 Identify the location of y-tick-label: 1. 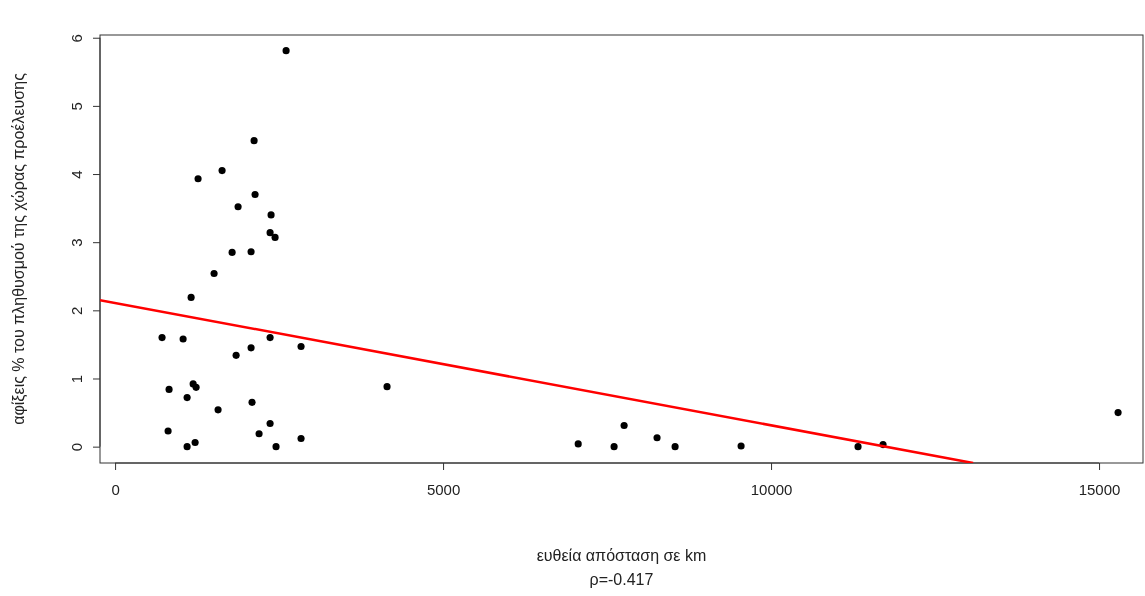
(76, 379).